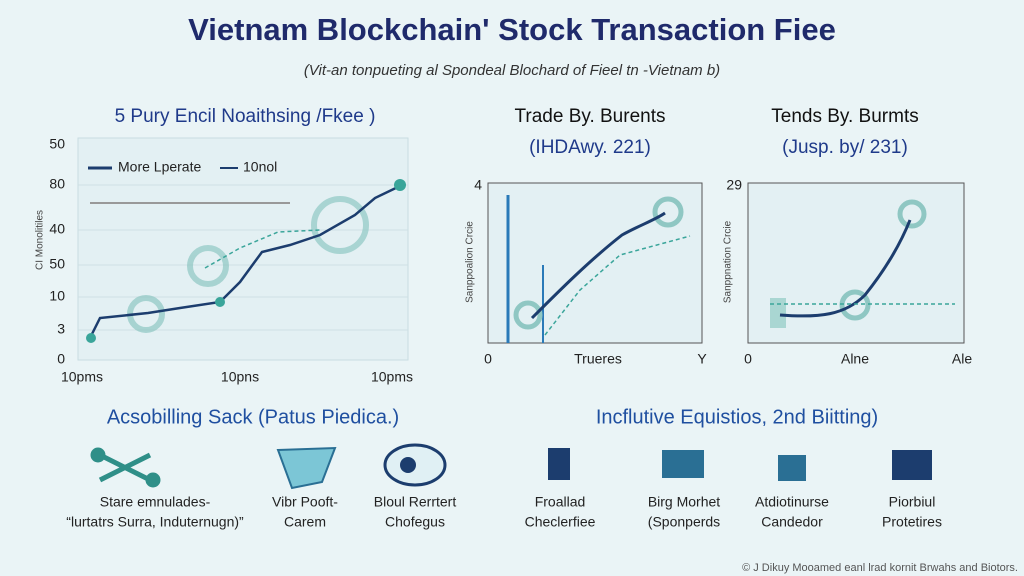 The image size is (1024, 576). What do you see at coordinates (589, 116) in the screenshot?
I see `panel-title: Trade By. Burents` at bounding box center [589, 116].